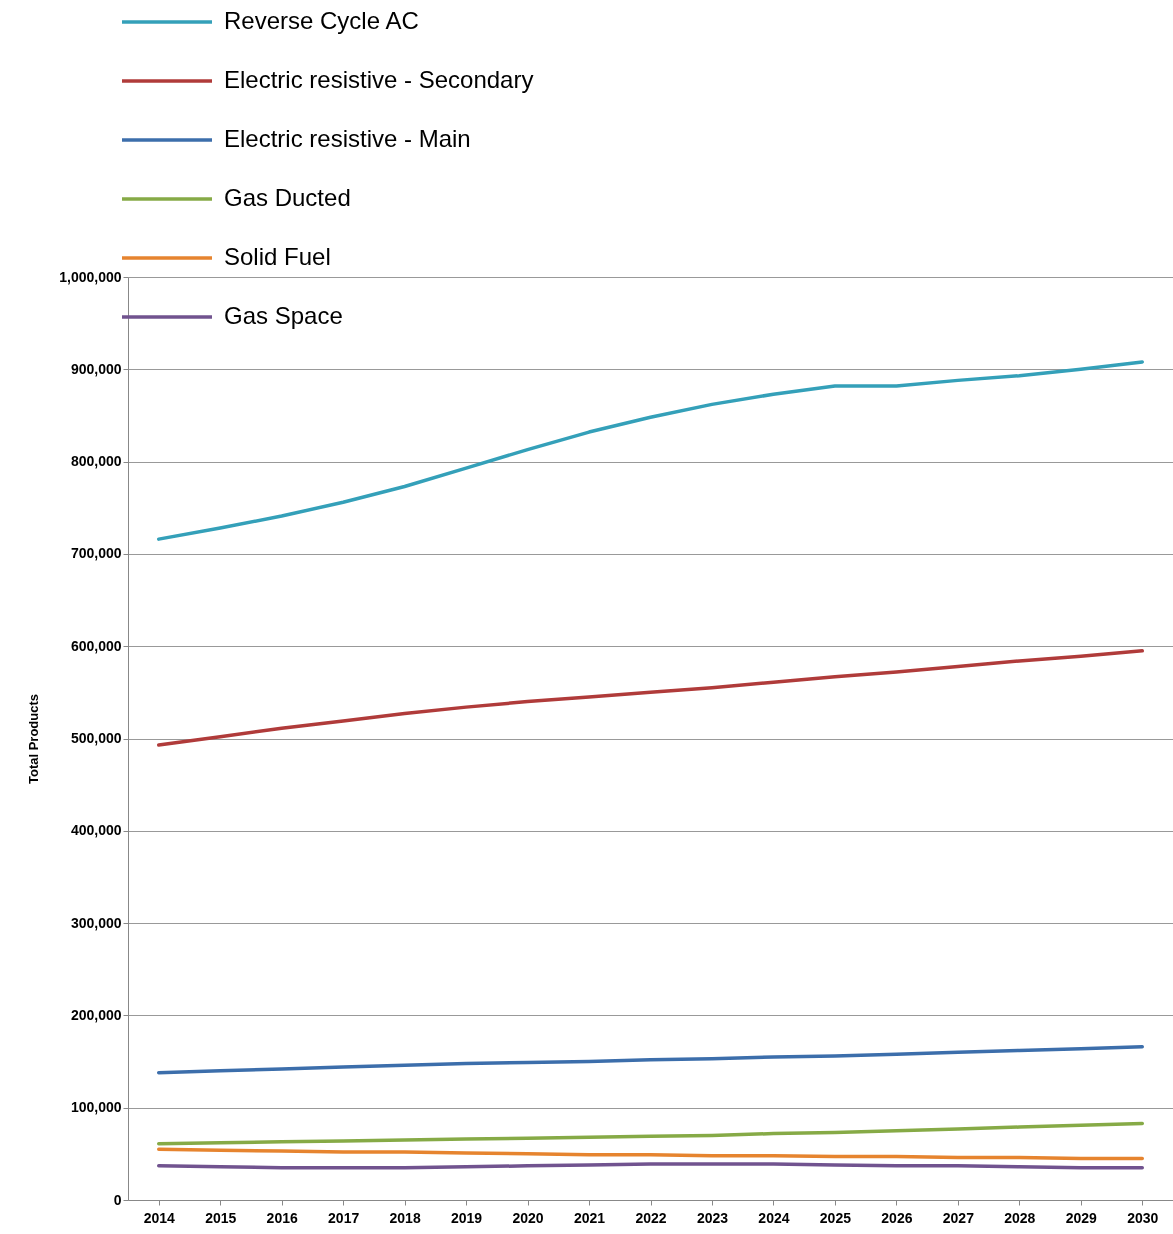 The width and height of the screenshot is (1173, 1234). I want to click on x-tick-label: 2016, so click(282, 1217).